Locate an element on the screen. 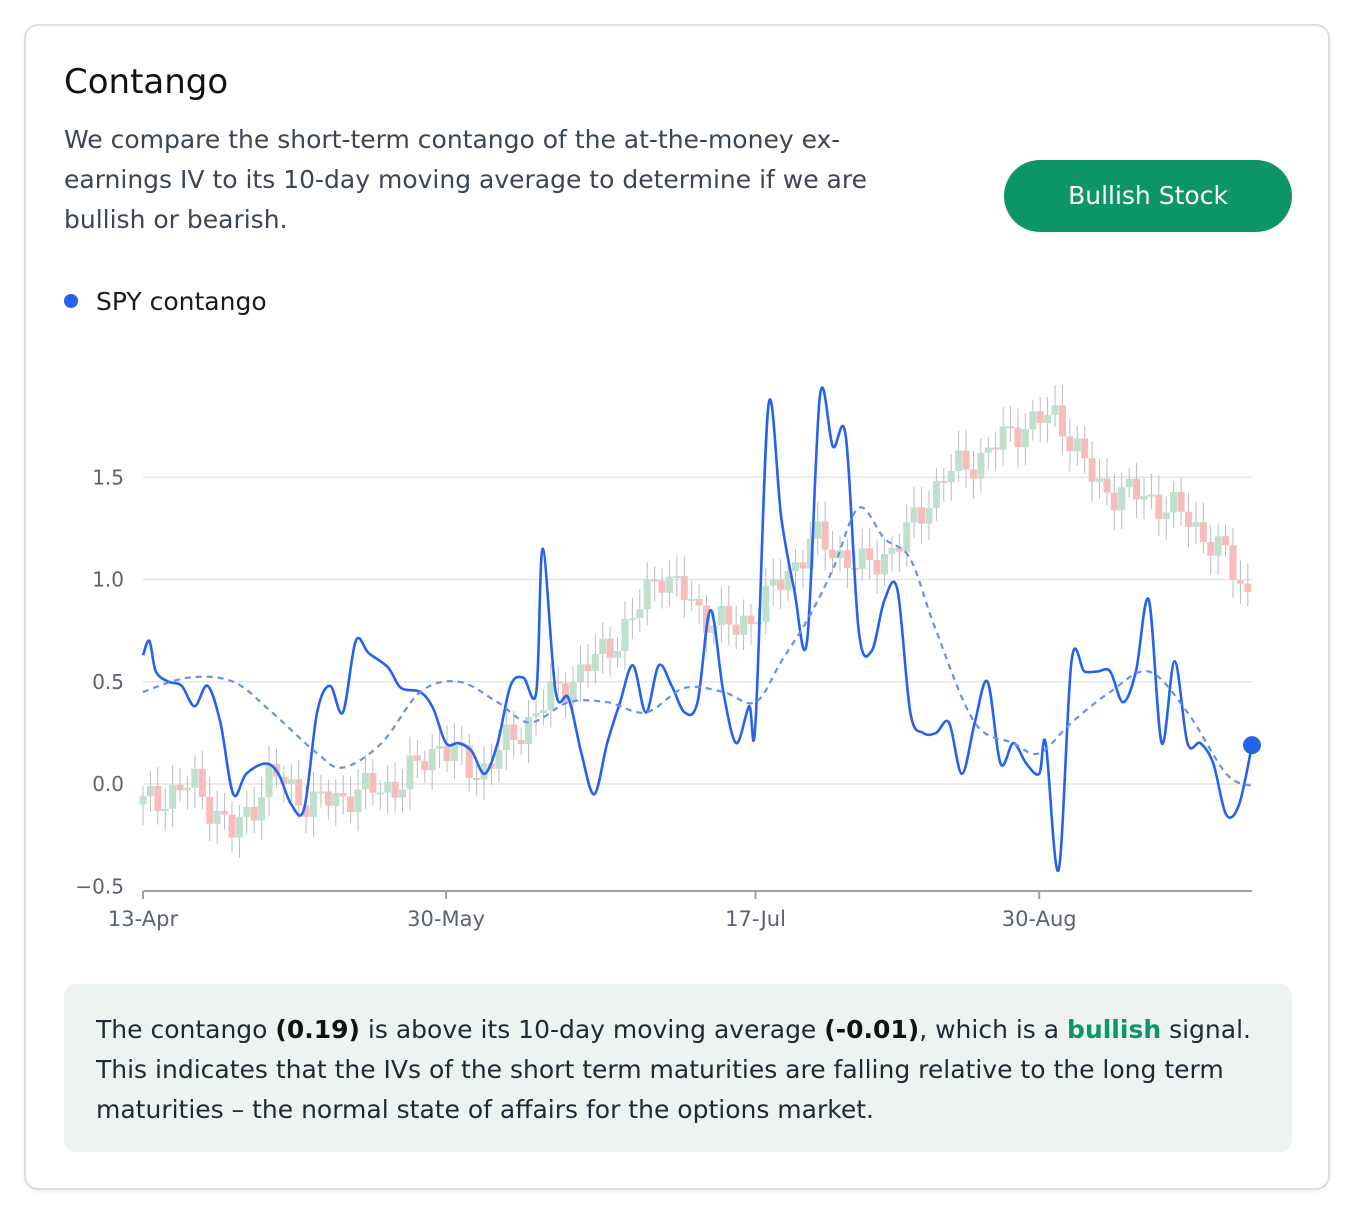 The height and width of the screenshot is (1222, 1360). chart-legend: SPY contango is located at coordinates (165, 301).